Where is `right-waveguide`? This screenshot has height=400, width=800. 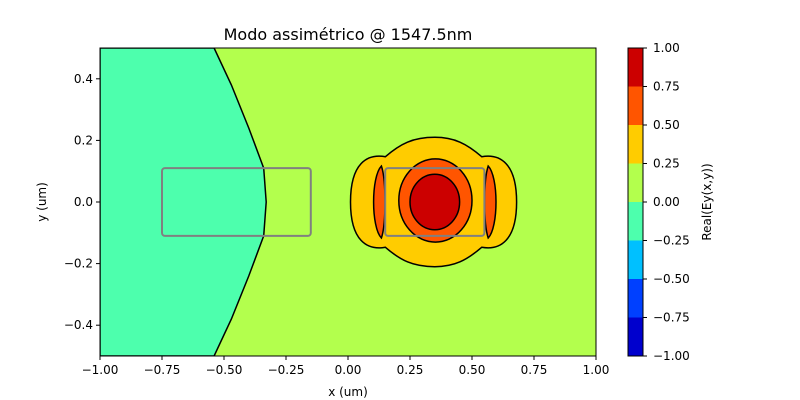 right-waveguide is located at coordinates (435, 202).